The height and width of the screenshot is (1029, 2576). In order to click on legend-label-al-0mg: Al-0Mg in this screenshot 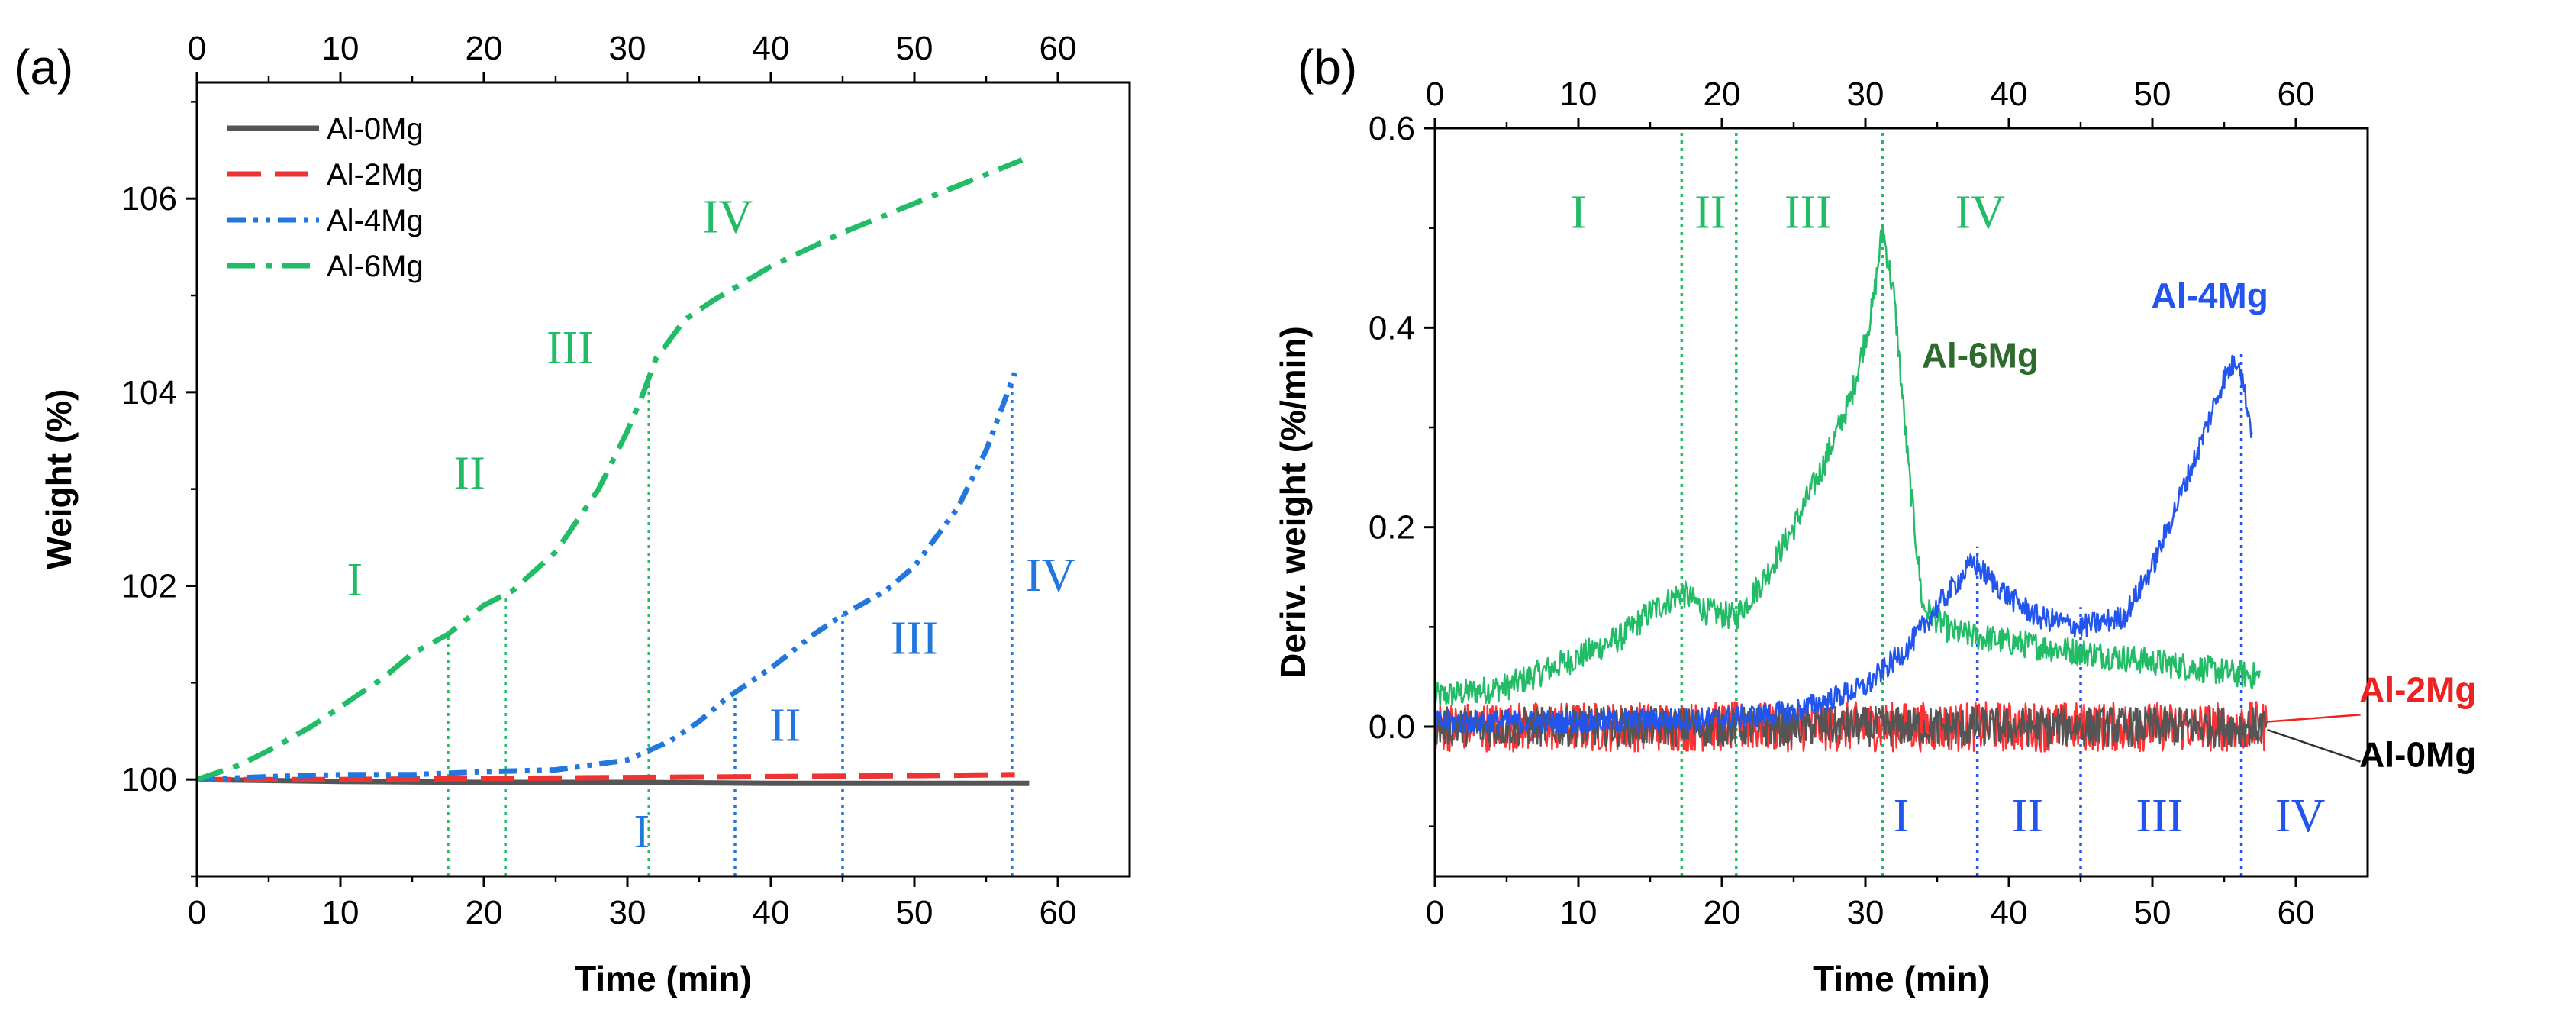, I will do `click(376, 129)`.